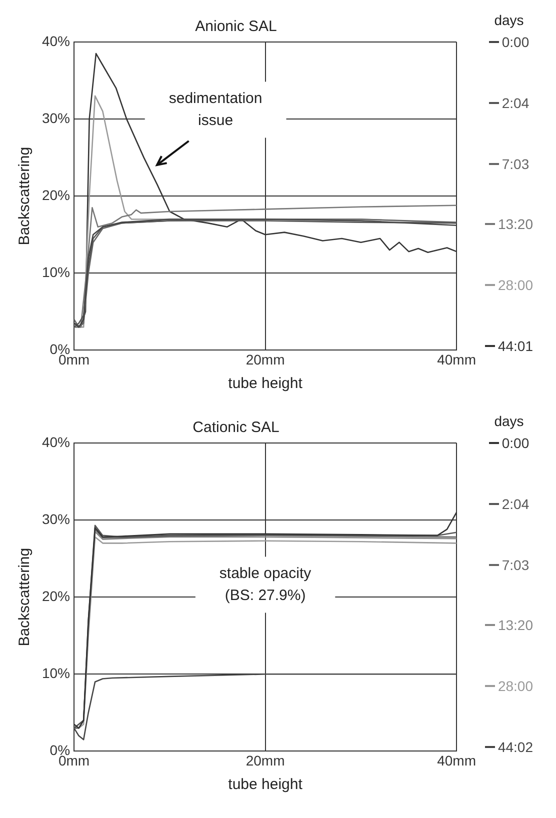 This screenshot has width=556, height=818. Describe the element at coordinates (236, 27) in the screenshot. I see `chart-title: Anionic SAL` at that location.